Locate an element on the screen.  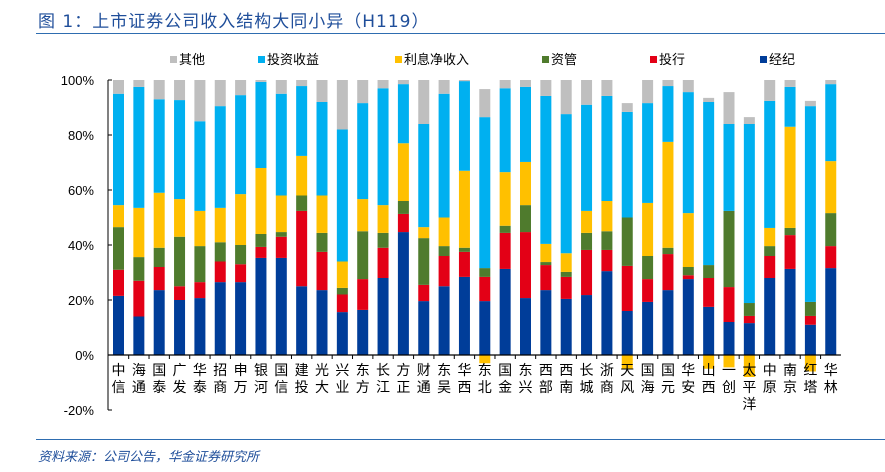
x-tick-label: 招商 is located at coordinates (220, 379).